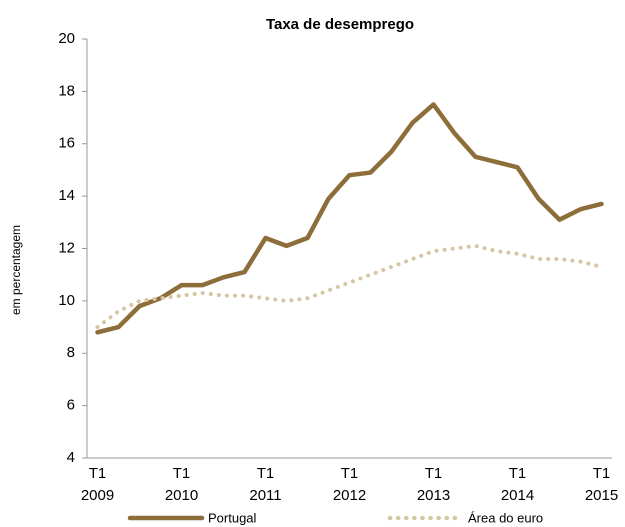 The height and width of the screenshot is (527, 625). What do you see at coordinates (505, 517) in the screenshot?
I see `legend-label: Área do euro` at bounding box center [505, 517].